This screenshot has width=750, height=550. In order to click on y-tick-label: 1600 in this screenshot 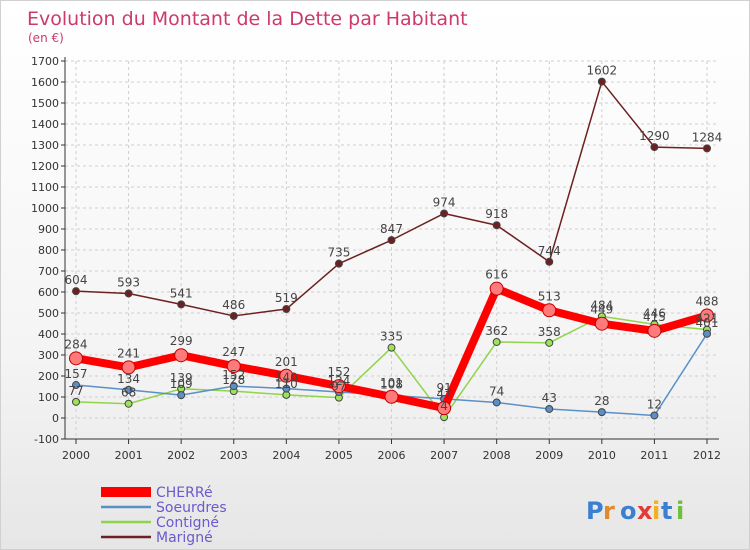, I will do `click(45, 82)`.